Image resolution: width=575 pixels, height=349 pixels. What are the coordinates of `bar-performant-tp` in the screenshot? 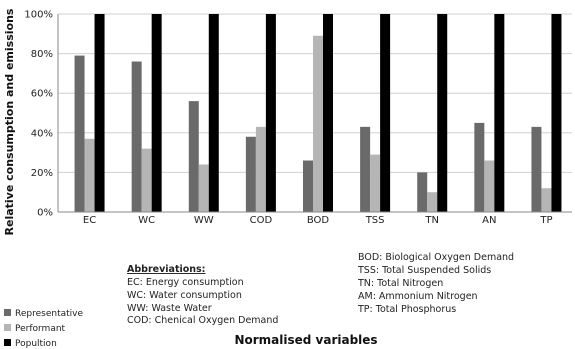 It's located at (546, 200).